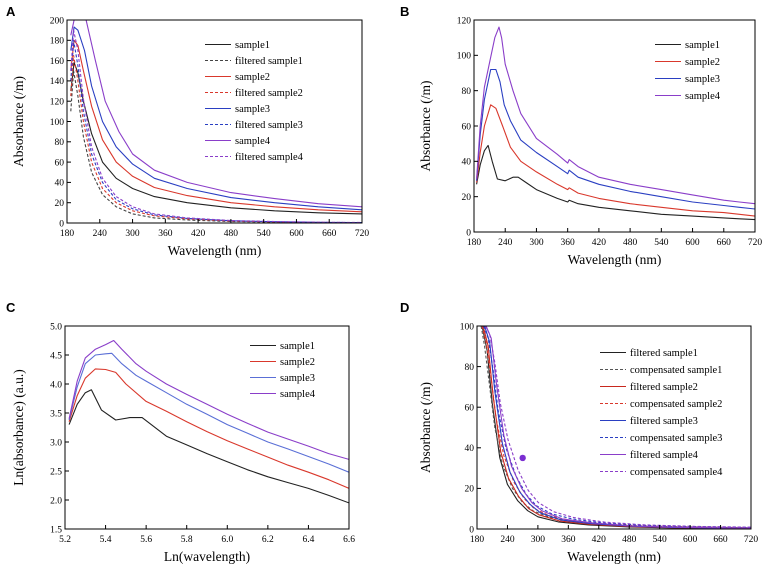  Describe the element at coordinates (269, 125) in the screenshot. I see `legend-label-a-6: filtered sample3` at that location.